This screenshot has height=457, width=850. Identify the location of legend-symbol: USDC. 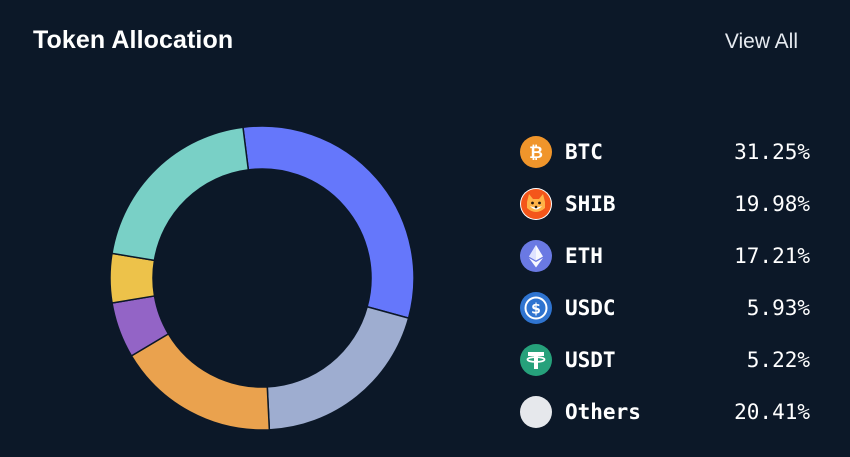
(590, 308).